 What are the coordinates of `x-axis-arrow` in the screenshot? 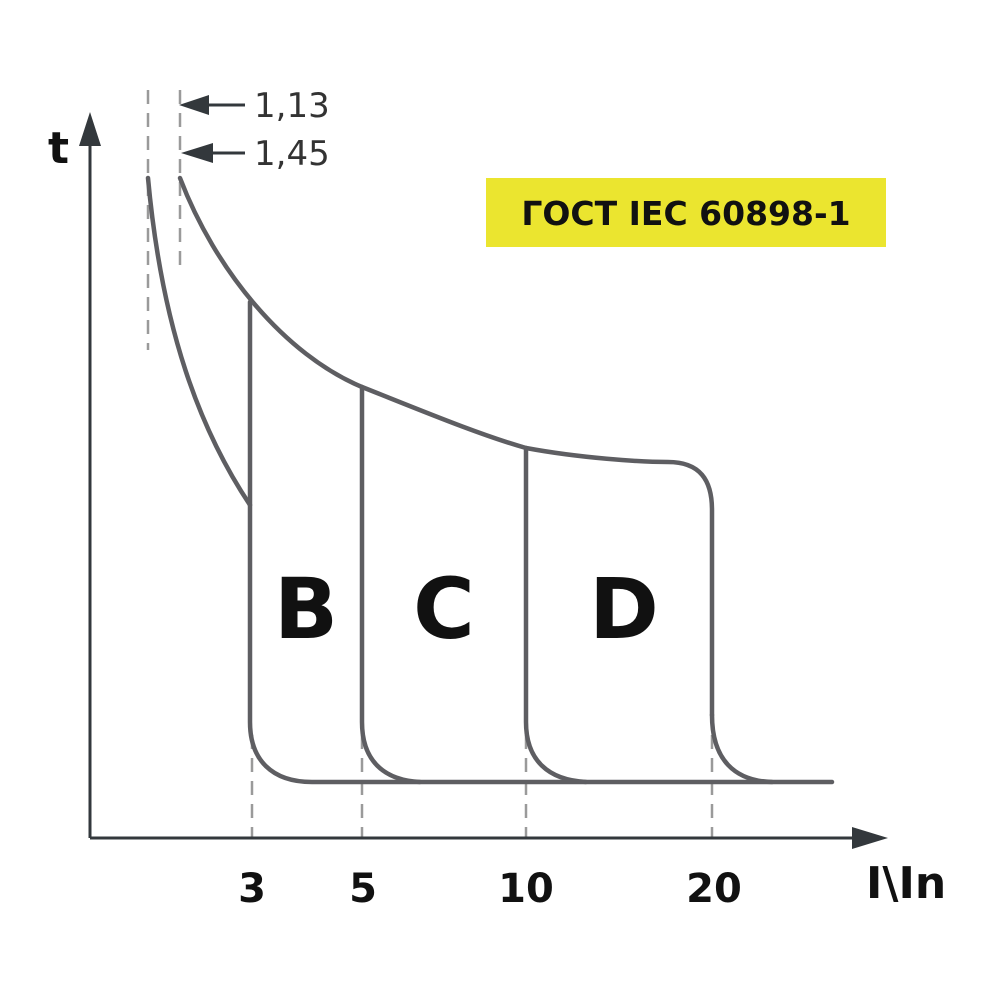 It's located at (870, 838).